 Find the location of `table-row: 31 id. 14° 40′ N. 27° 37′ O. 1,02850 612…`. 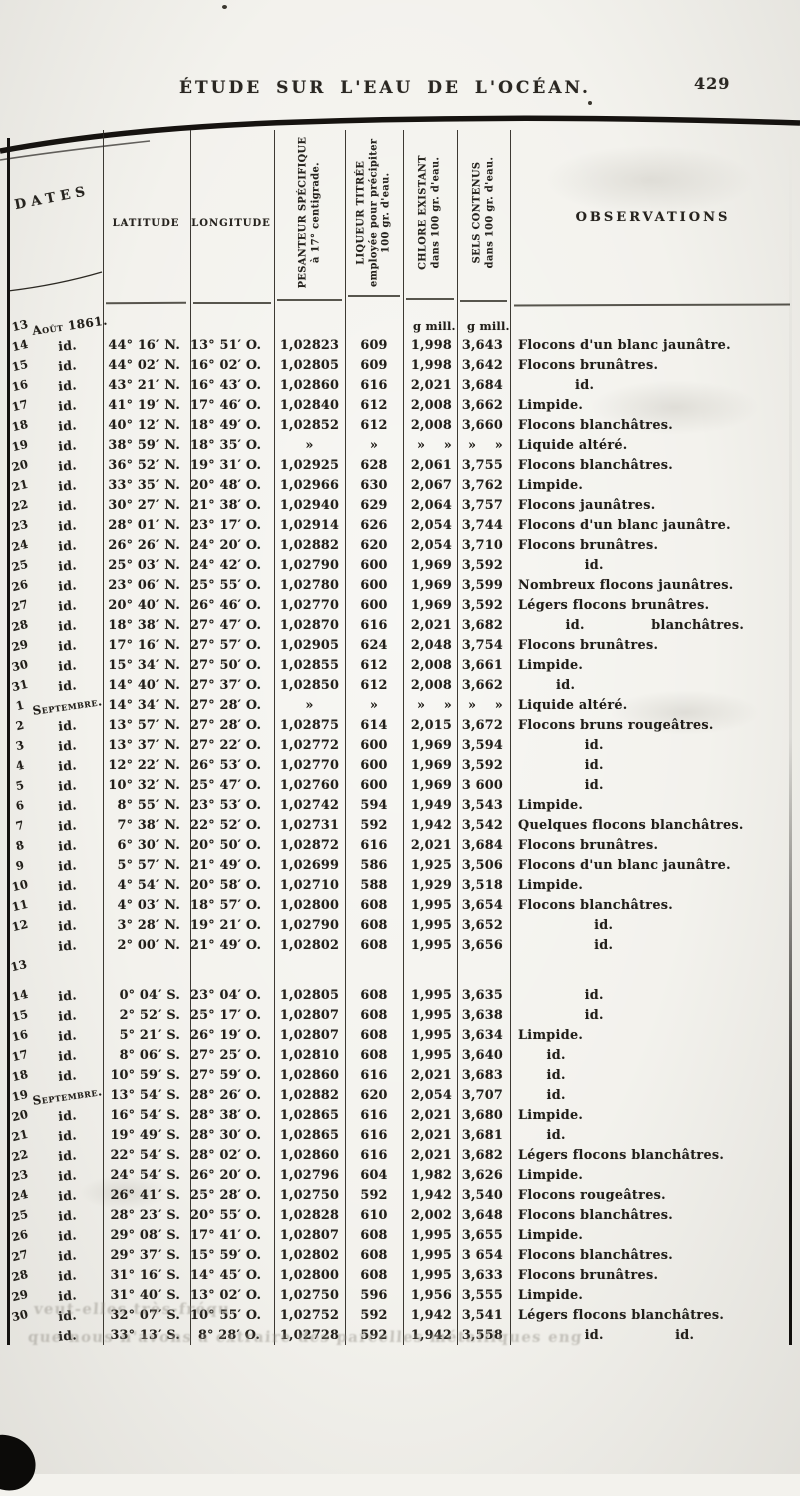

table-row: 31 id. 14° 40′ N. 27° 37′ O. 1,02850 612… is located at coordinates (401, 686).